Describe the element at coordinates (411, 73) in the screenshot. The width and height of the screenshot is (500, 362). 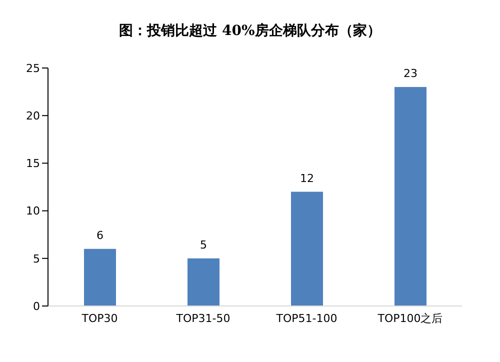
I see `data-label: 23` at that location.